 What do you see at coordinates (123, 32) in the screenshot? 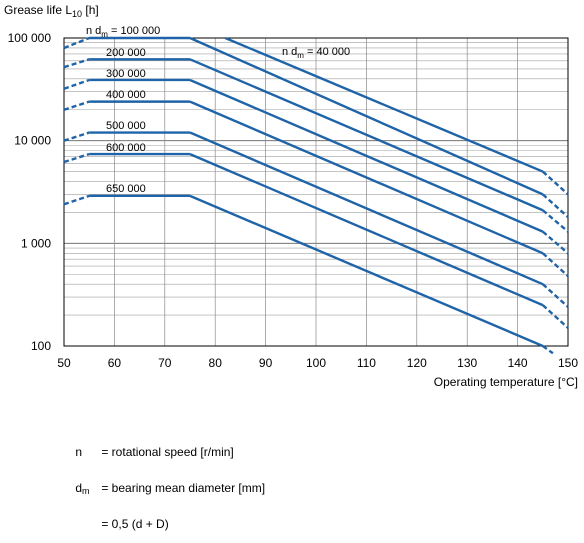
I see `series-label: n dm = 100 000` at bounding box center [123, 32].